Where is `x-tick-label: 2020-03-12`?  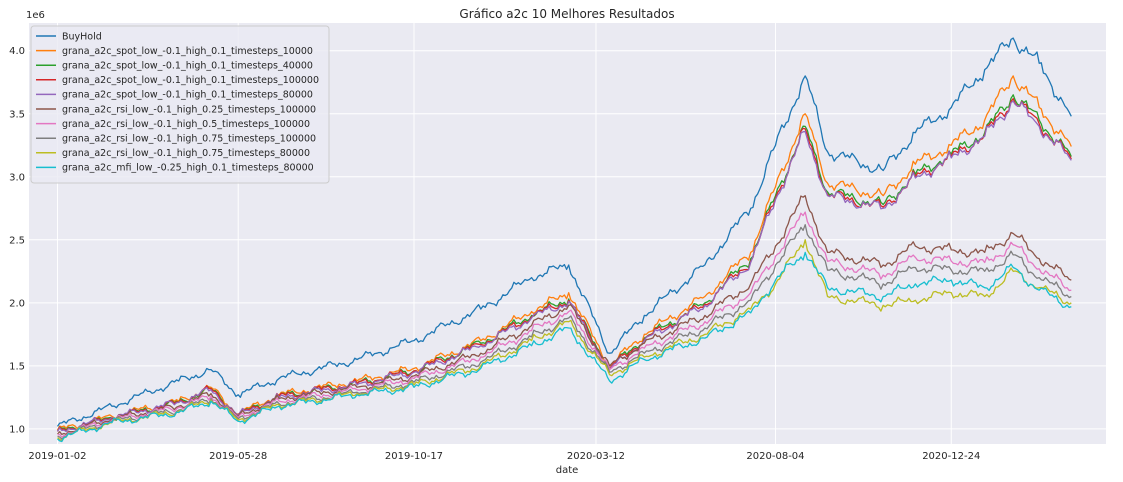 x-tick-label: 2020-03-12 is located at coordinates (596, 456).